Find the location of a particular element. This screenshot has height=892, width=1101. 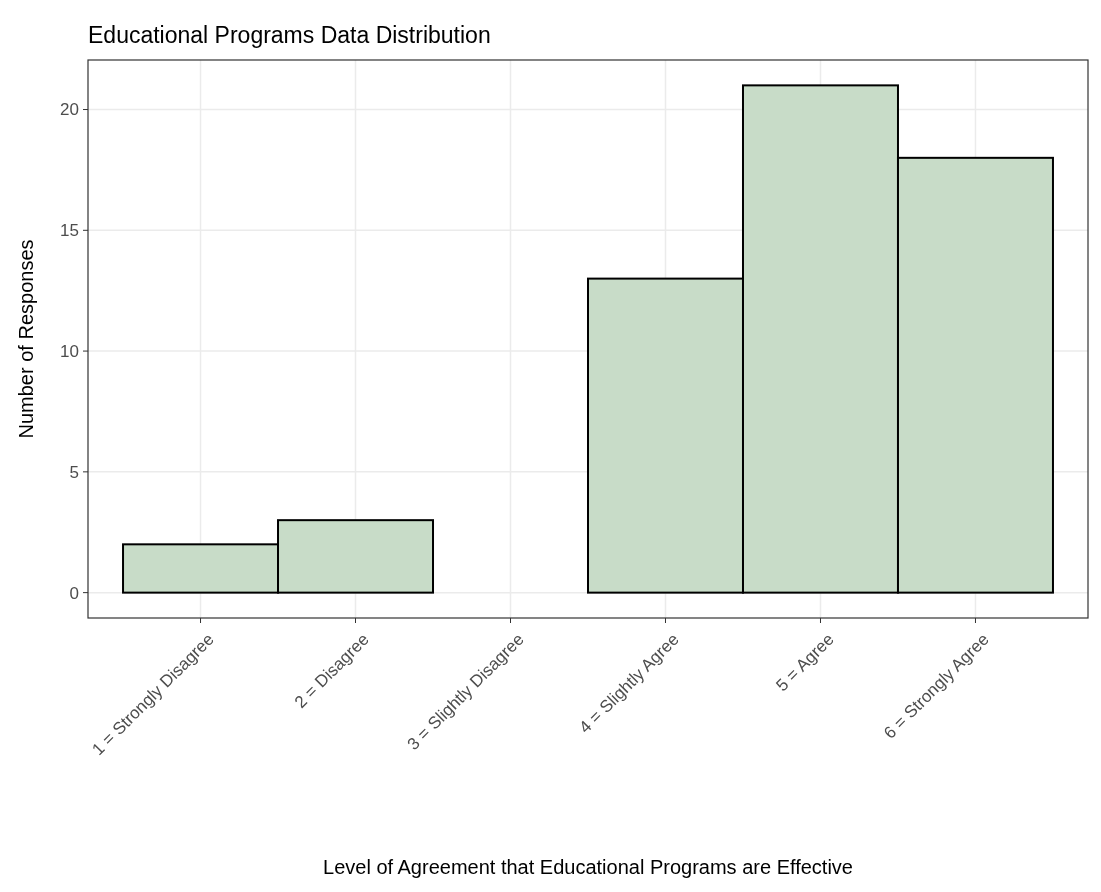

x-axis-title: Level of Agreement that Educational Programs are Effective is located at coordinates (588, 867).